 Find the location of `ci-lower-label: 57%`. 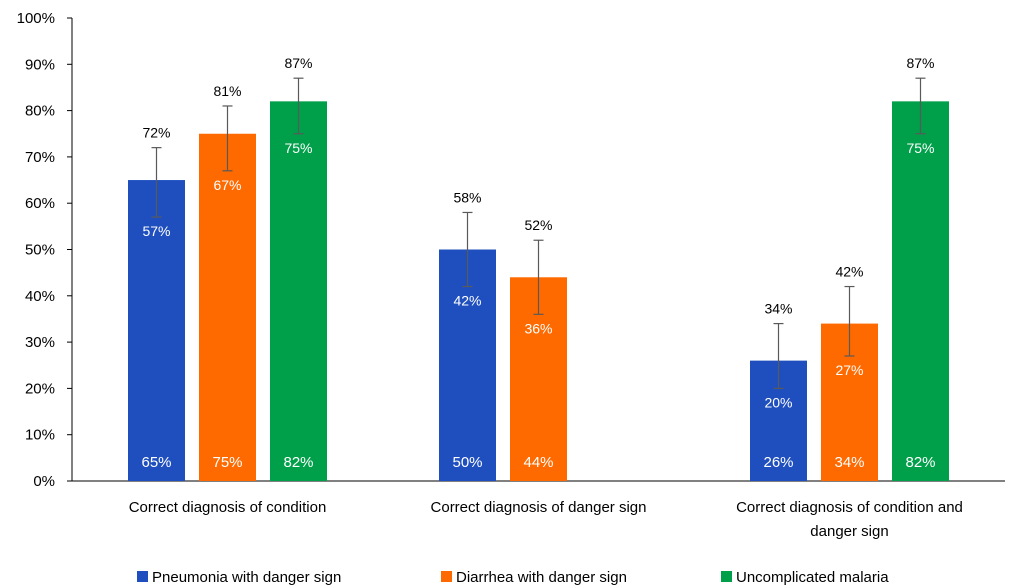

ci-lower-label: 57% is located at coordinates (156, 231).